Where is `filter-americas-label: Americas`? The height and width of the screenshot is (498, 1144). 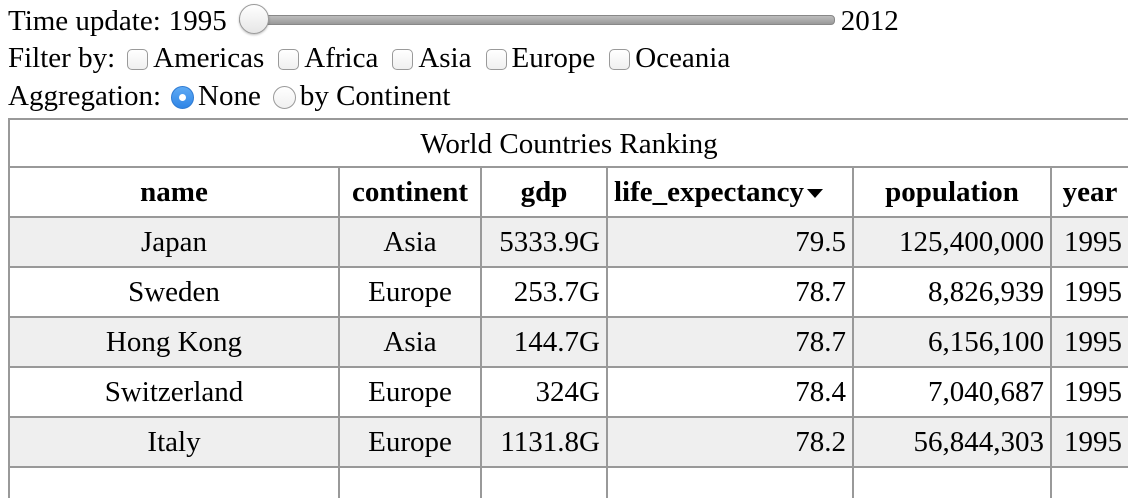
filter-americas-label: Americas is located at coordinates (209, 58).